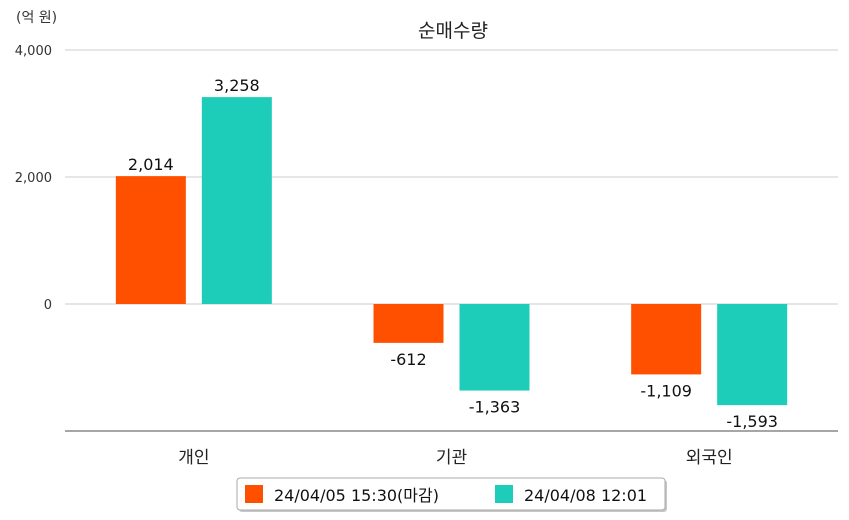  I want to click on data-label: -1,363, so click(495, 407).